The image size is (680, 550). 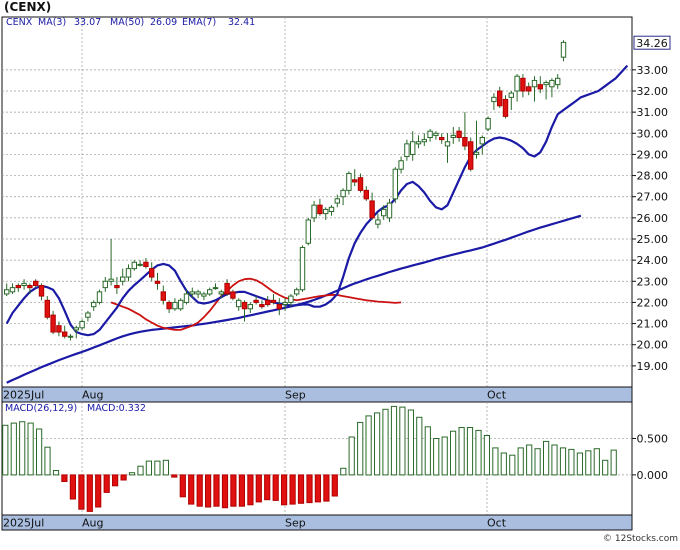 What do you see at coordinates (256, 304) in the screenshot?
I see `series-line-ema7` at bounding box center [256, 304].